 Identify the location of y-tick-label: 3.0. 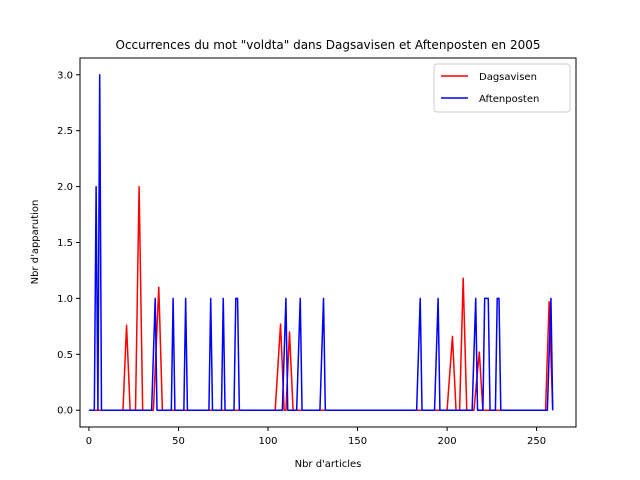
(65, 75).